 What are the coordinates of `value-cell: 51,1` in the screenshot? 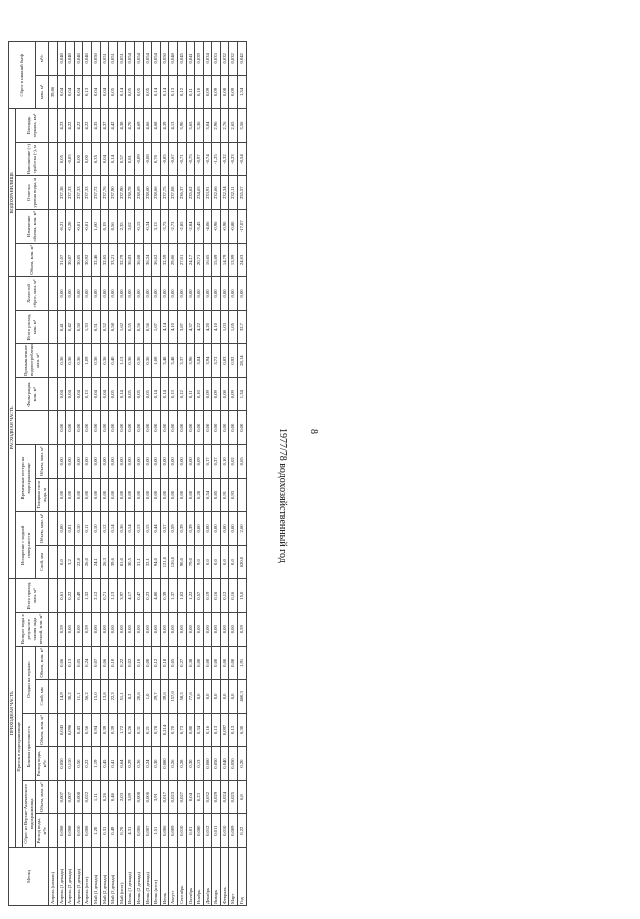 It's located at (121, 696).